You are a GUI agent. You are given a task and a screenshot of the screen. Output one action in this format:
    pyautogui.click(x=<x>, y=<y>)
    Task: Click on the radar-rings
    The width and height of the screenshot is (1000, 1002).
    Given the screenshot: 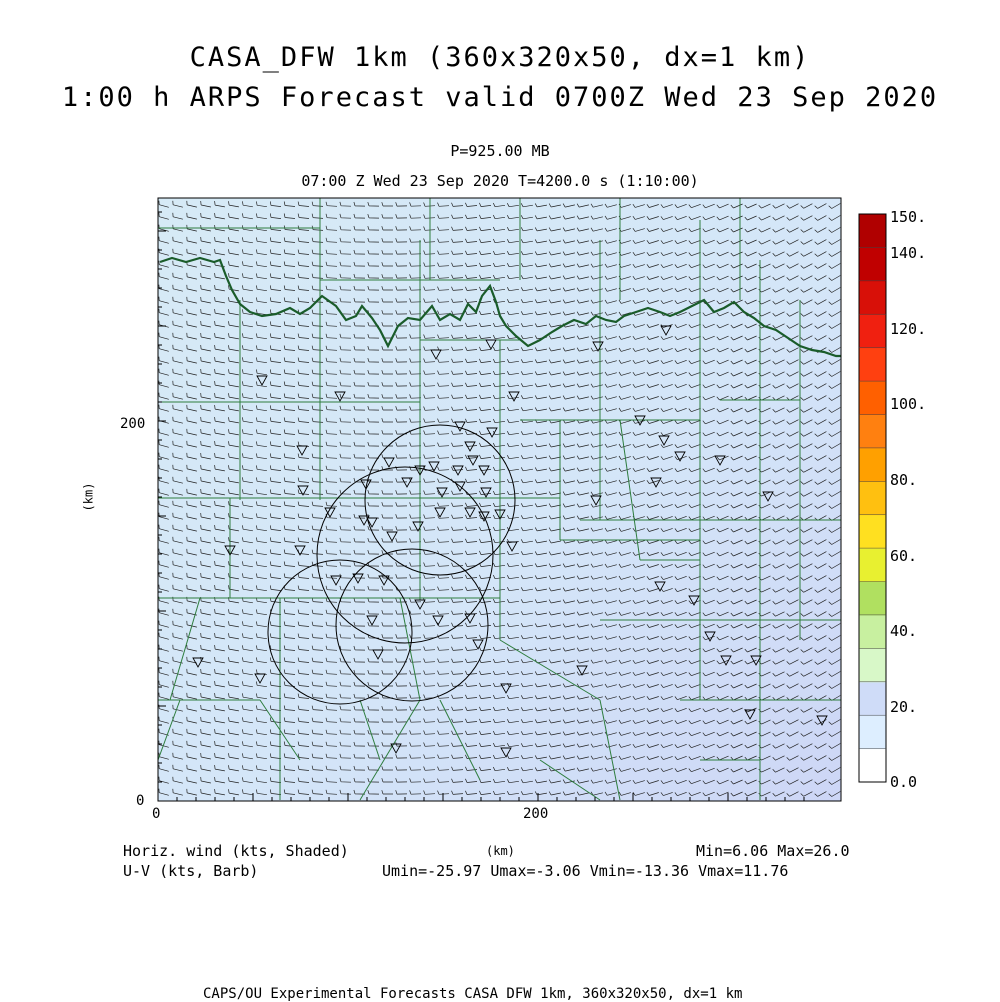 What is the action you would take?
    pyautogui.click(x=391, y=564)
    